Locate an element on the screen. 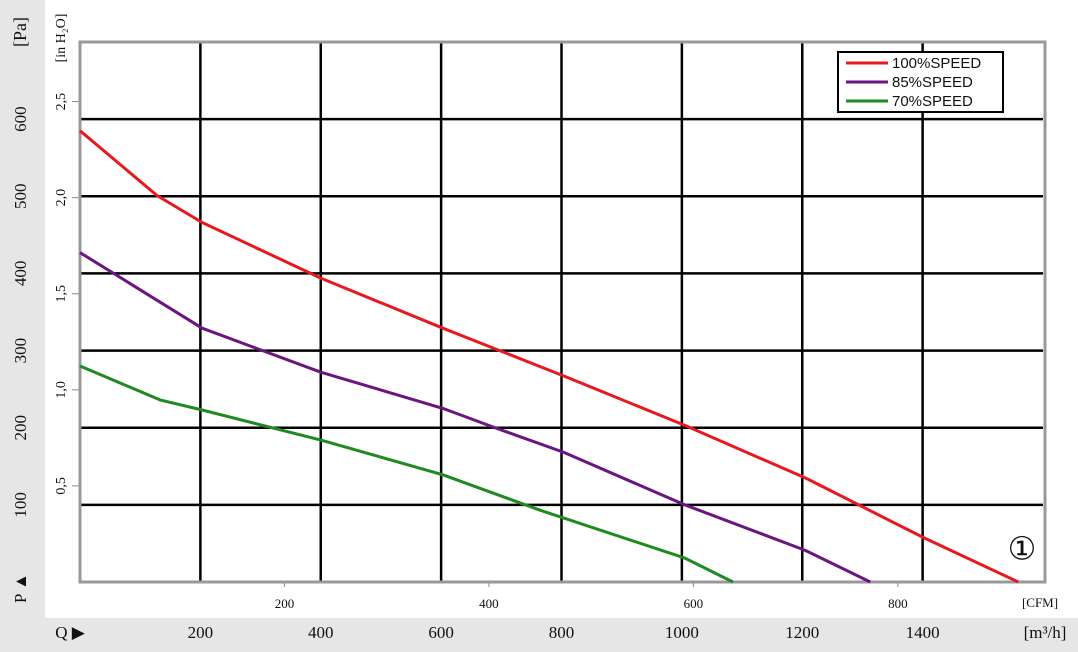 The image size is (1078, 652). y-label: [Pa] is located at coordinates (20, 32).